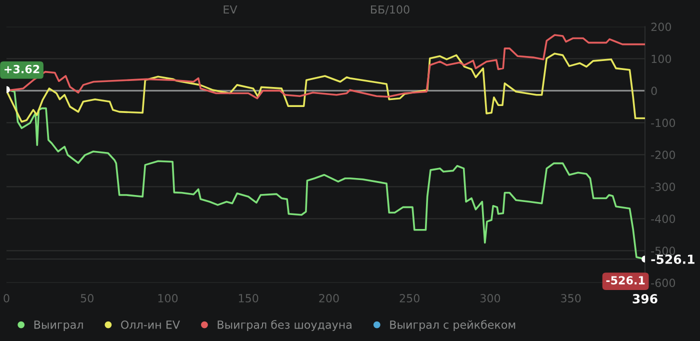  I want to click on x-tick-label: 100, so click(168, 298).